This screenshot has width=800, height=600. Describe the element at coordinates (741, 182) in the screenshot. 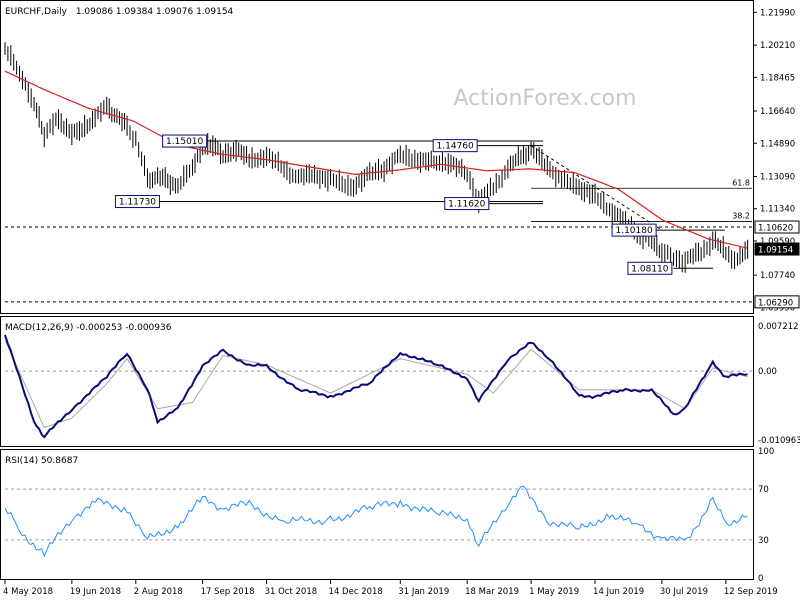

I see `fib-label: 61.8` at that location.